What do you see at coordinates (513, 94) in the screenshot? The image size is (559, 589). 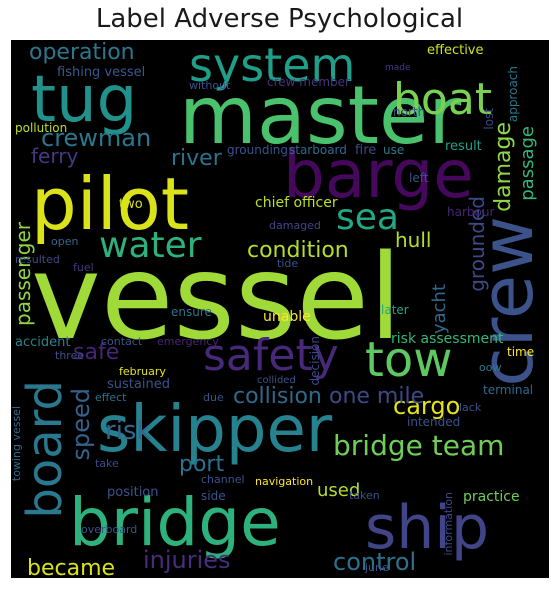 I see `word-approach: approach` at bounding box center [513, 94].